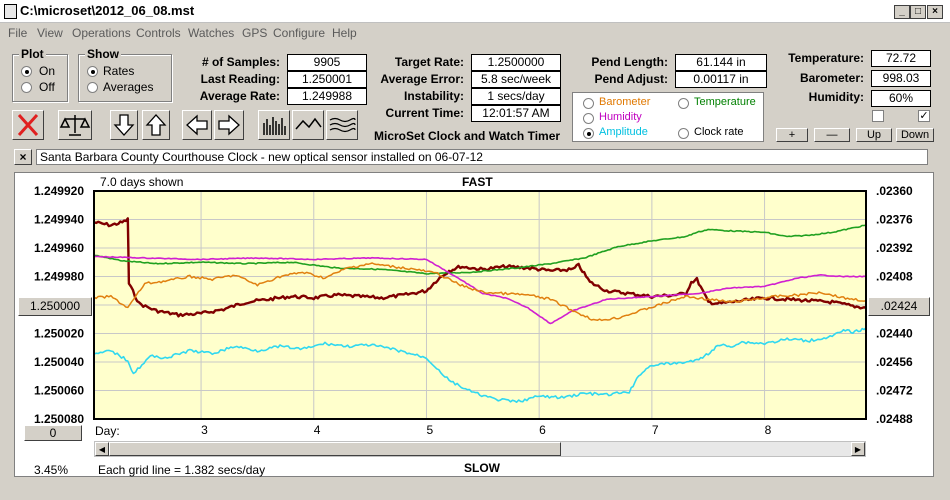  I want to click on maximize-button: □, so click(918, 12).